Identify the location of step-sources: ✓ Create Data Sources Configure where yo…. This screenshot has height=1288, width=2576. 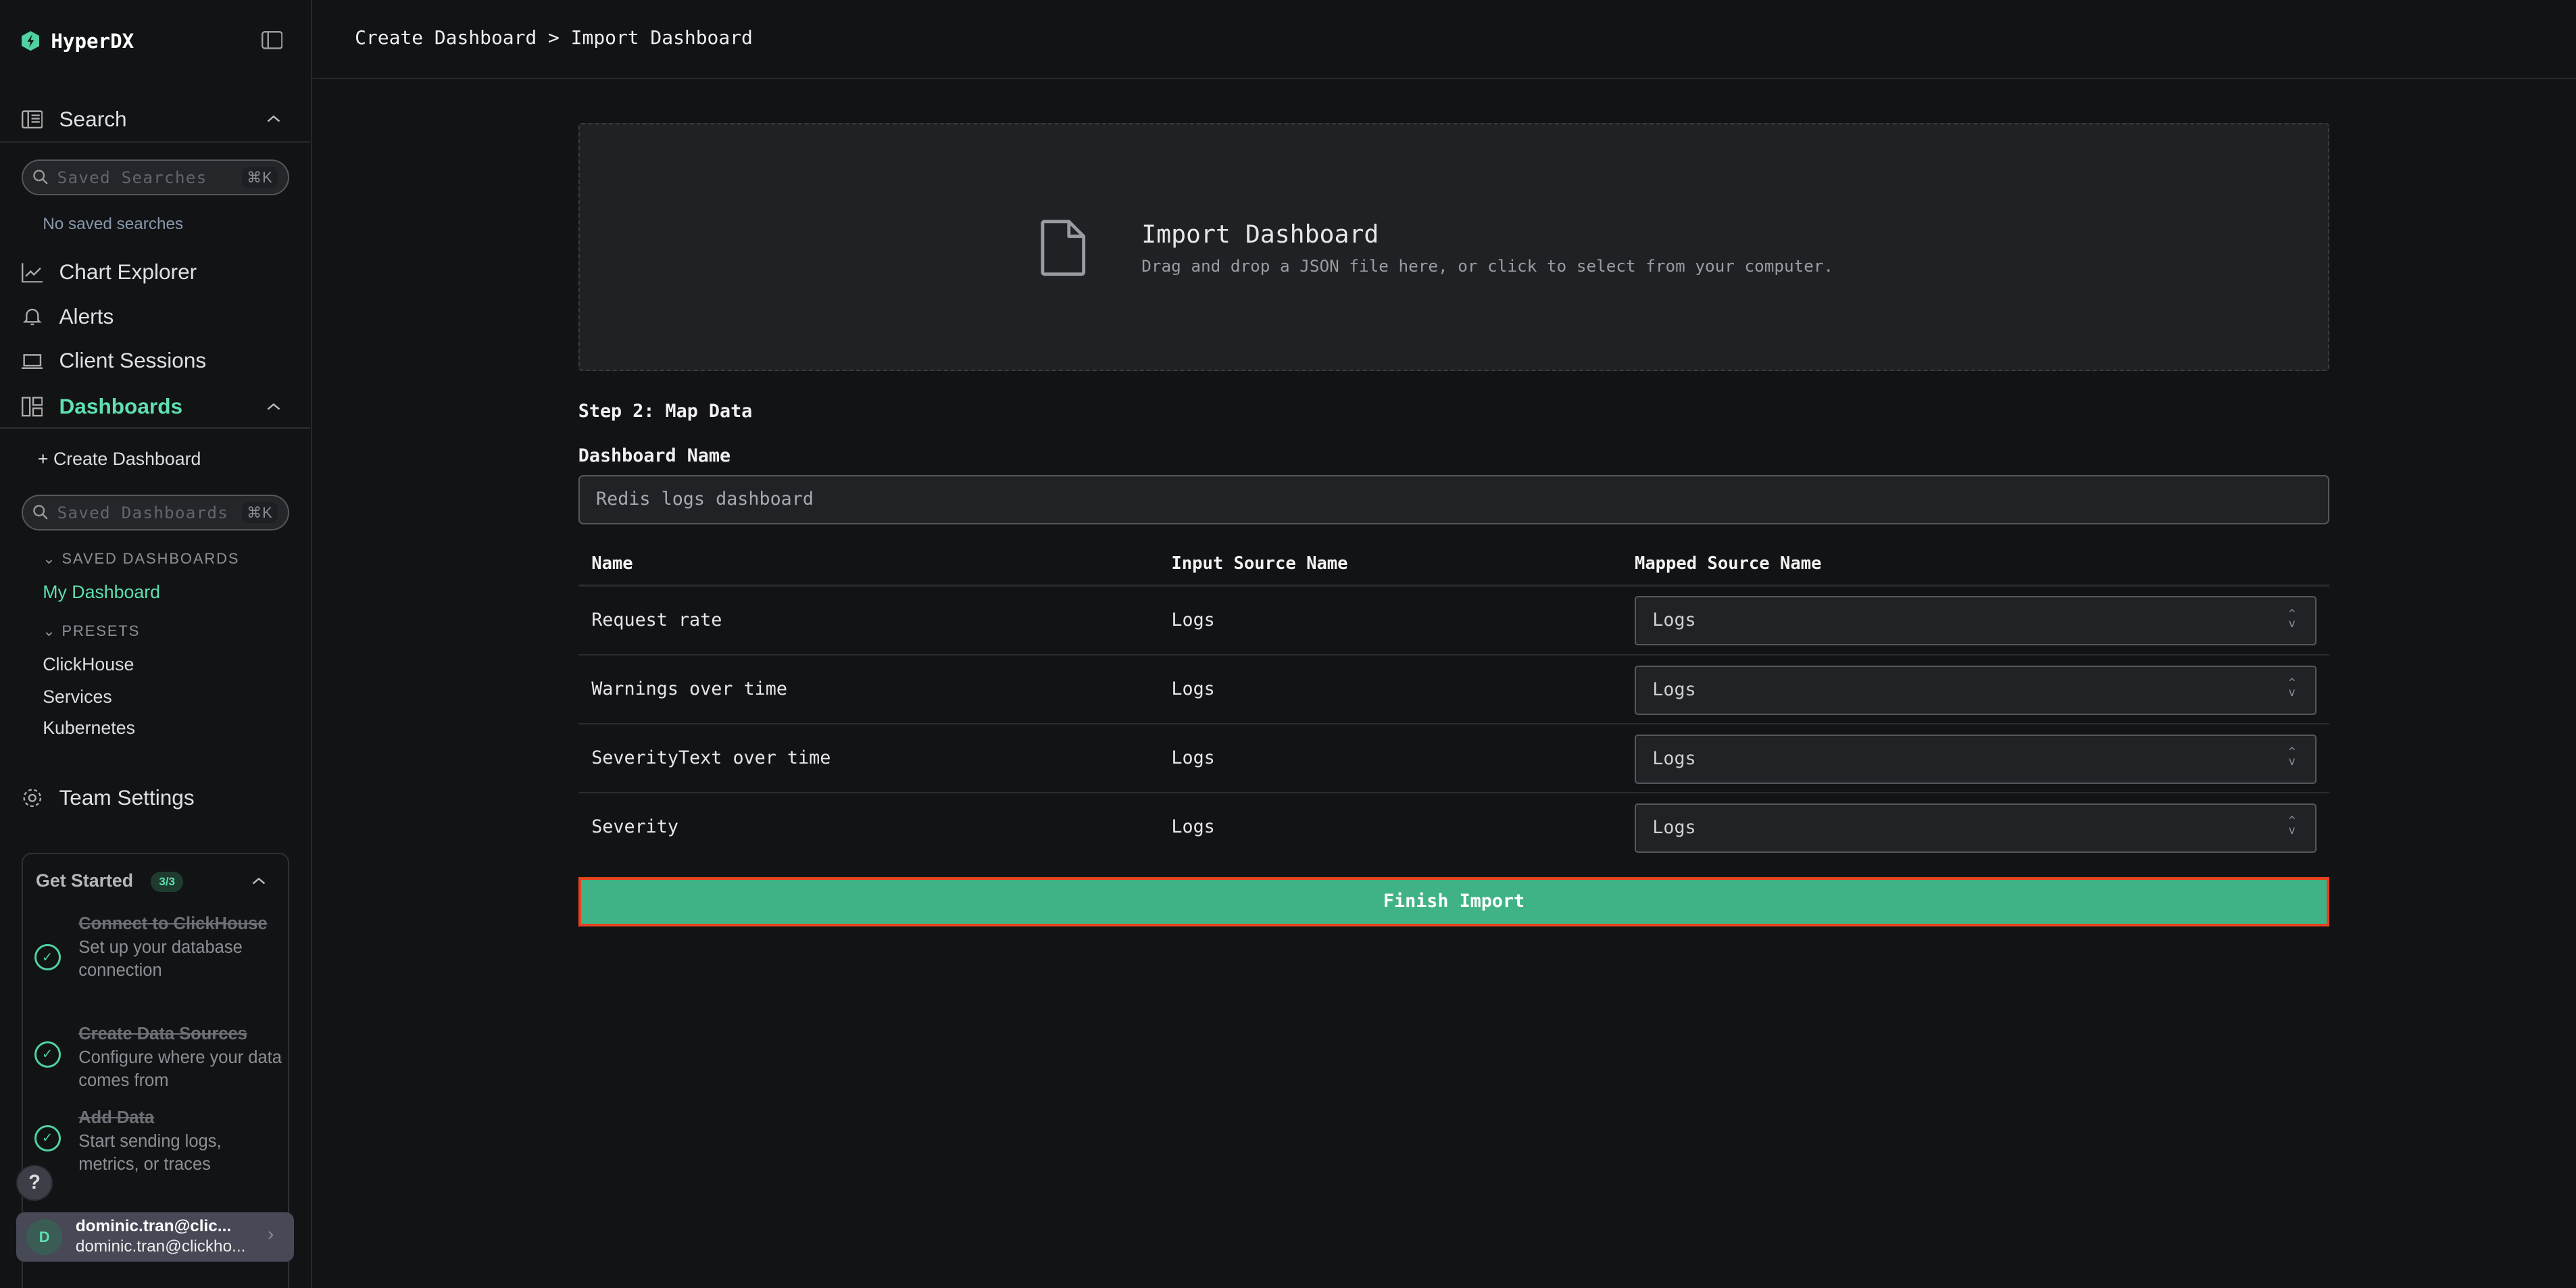
(158, 1058).